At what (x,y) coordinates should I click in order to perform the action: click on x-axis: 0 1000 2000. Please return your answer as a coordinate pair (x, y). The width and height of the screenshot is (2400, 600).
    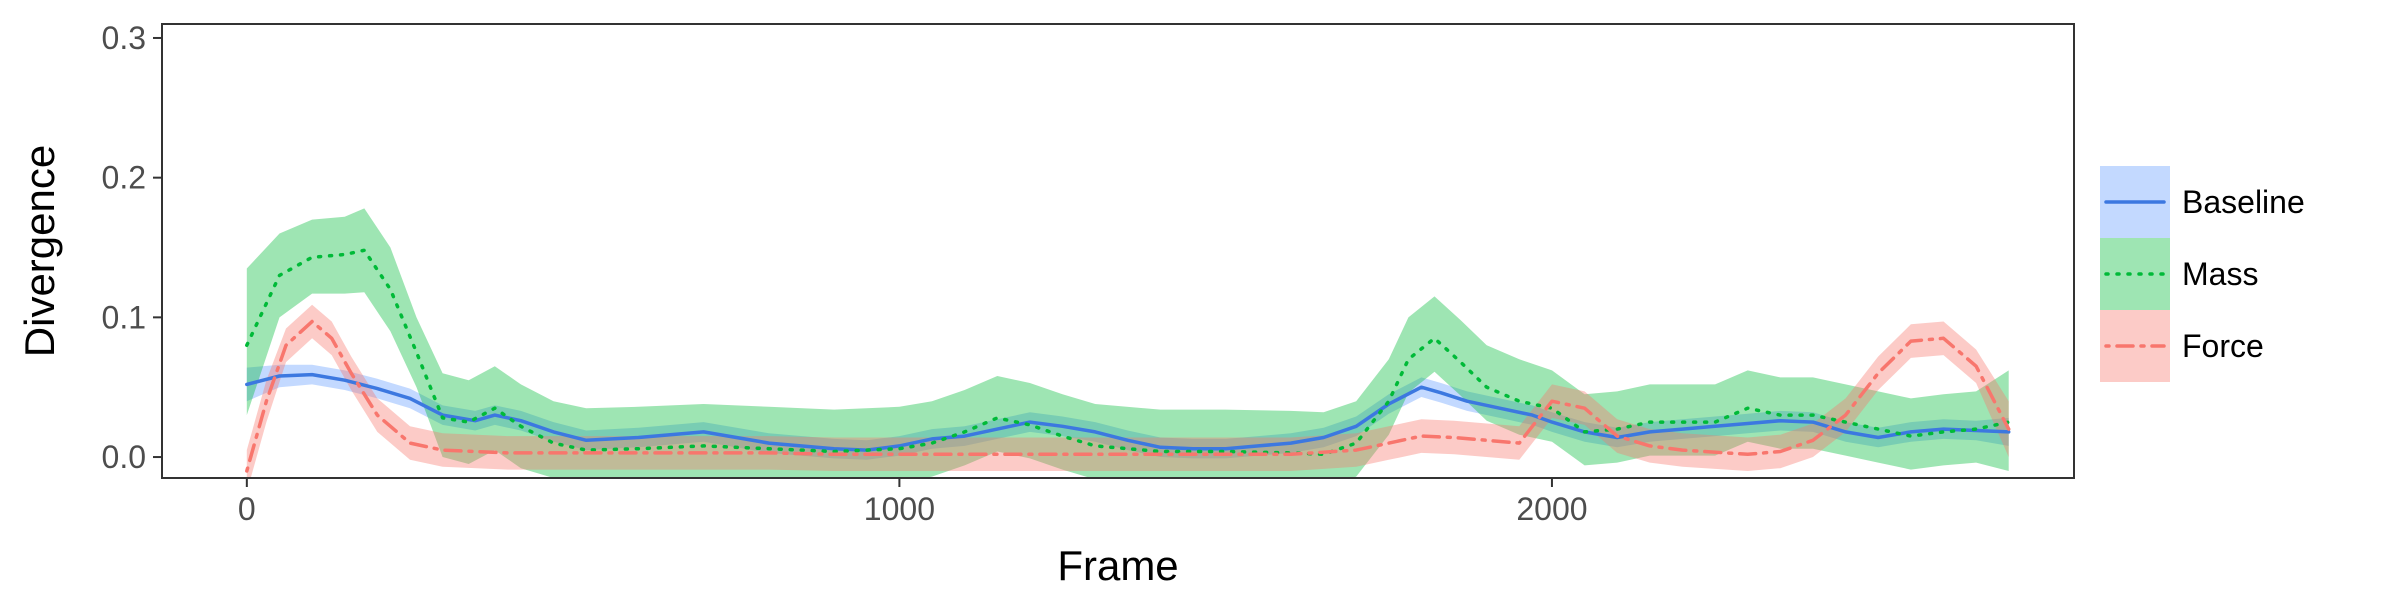
    Looking at the image, I should click on (913, 502).